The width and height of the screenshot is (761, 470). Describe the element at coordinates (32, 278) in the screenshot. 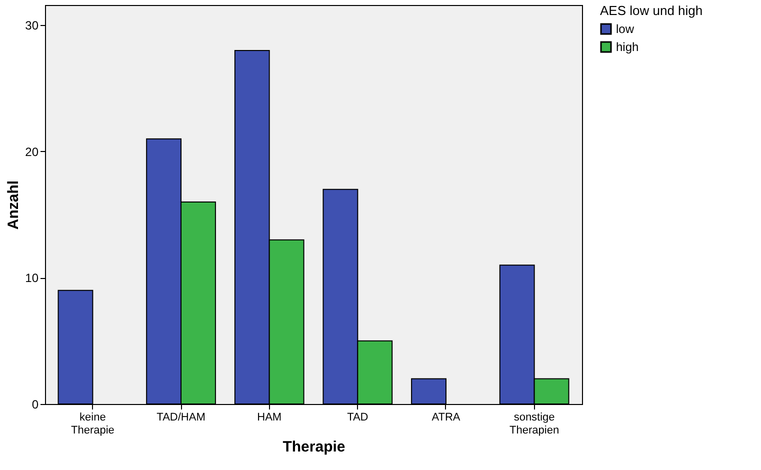

I see `y-tick-label: 10` at that location.